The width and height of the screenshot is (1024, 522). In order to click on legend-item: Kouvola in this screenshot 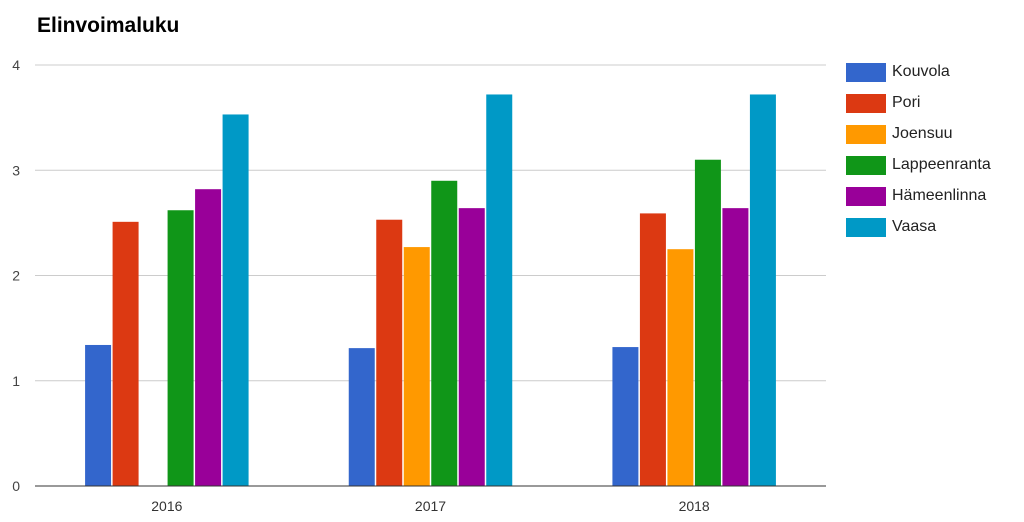, I will do `click(934, 72)`.